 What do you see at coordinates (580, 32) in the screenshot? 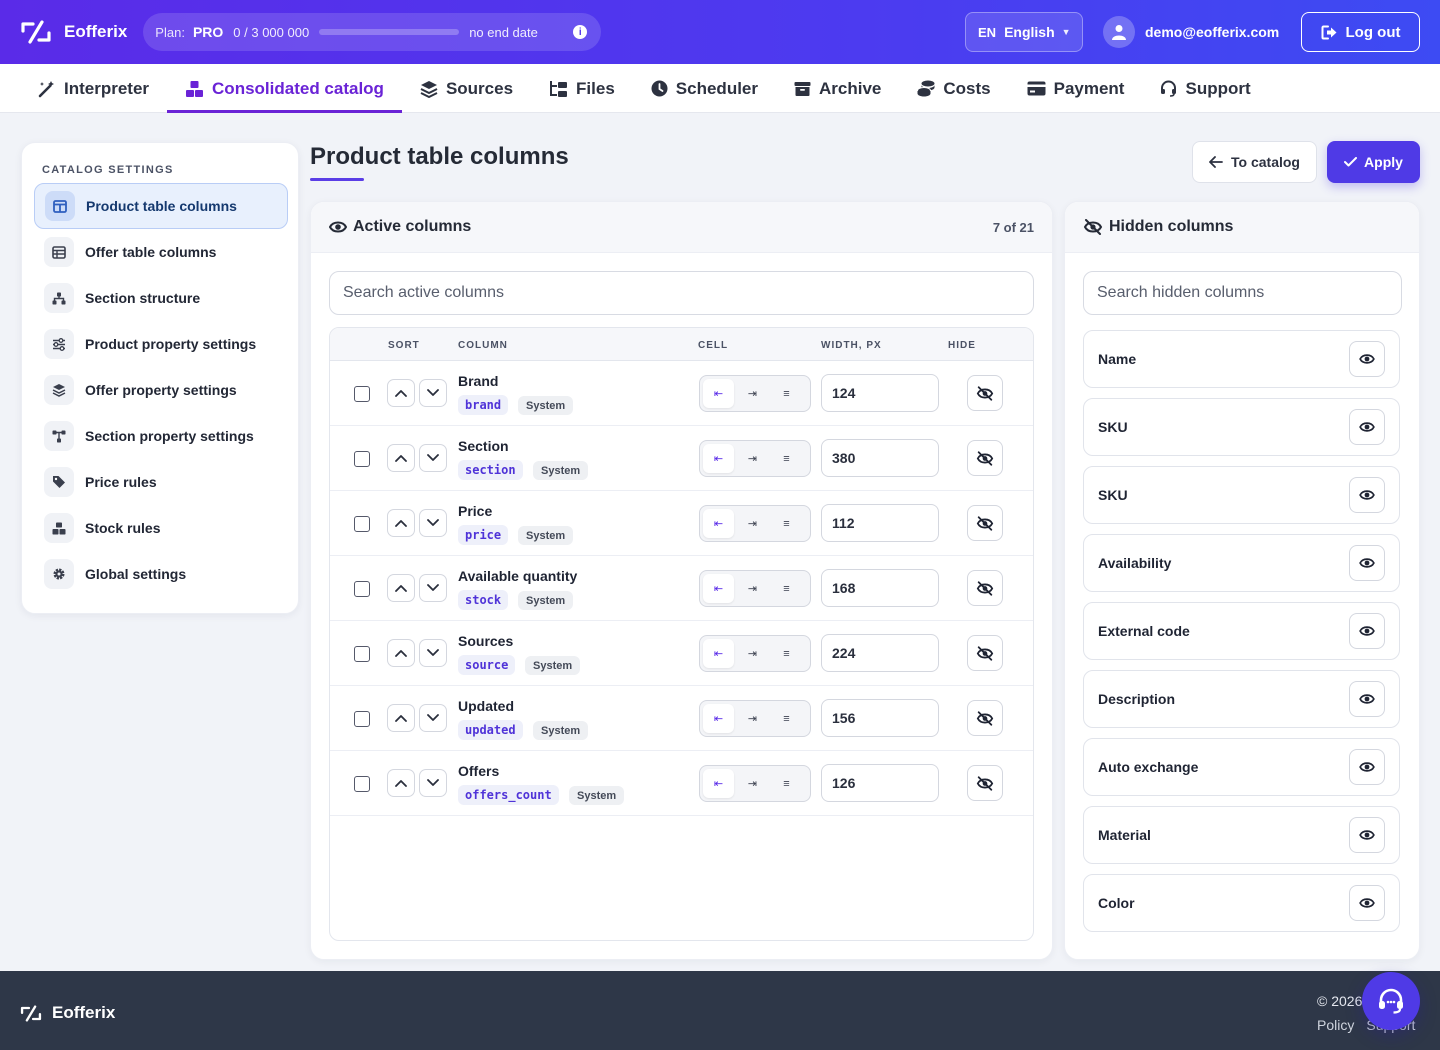
I see `info-icon: i` at bounding box center [580, 32].